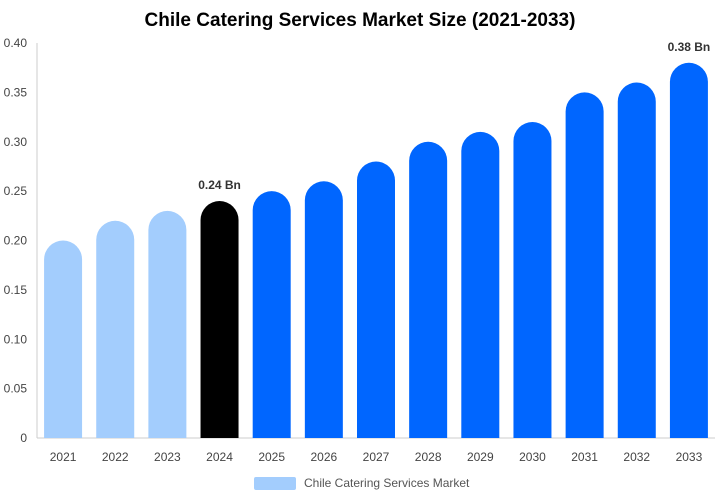 This screenshot has height=500, width=720. I want to click on bar-2029, so click(480, 284).